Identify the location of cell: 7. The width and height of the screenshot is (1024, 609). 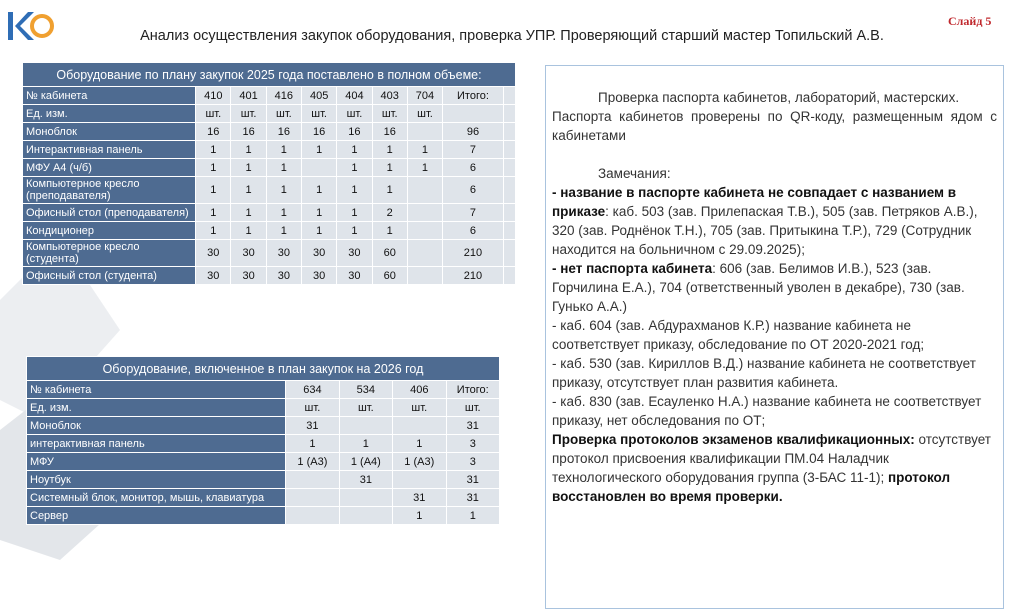
(473, 212).